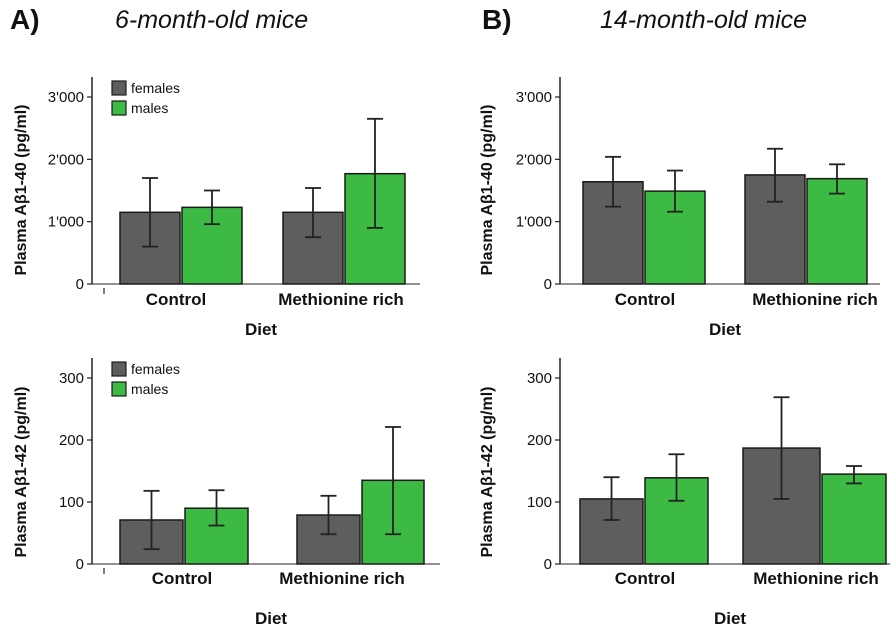 Image resolution: width=893 pixels, height=632 pixels. Describe the element at coordinates (25, 19) in the screenshot. I see `panel-a-letter: A)` at that location.